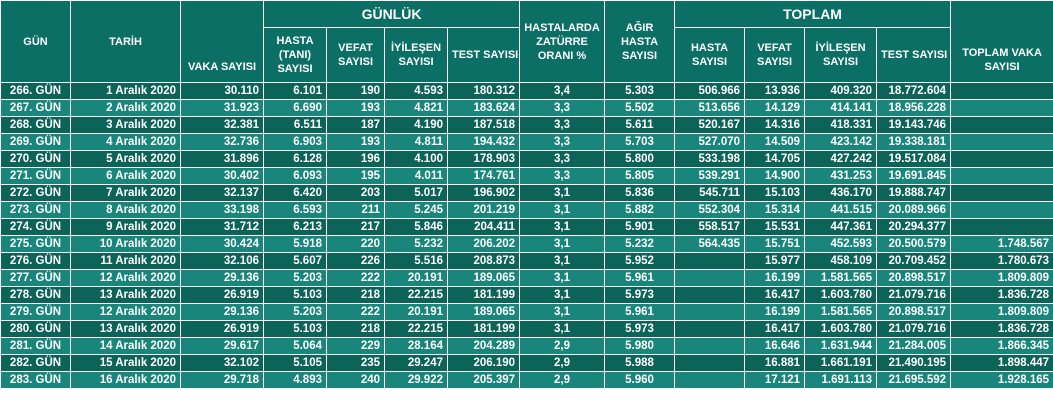  I want to click on cell-gun: 272. GÜN, so click(35, 193).